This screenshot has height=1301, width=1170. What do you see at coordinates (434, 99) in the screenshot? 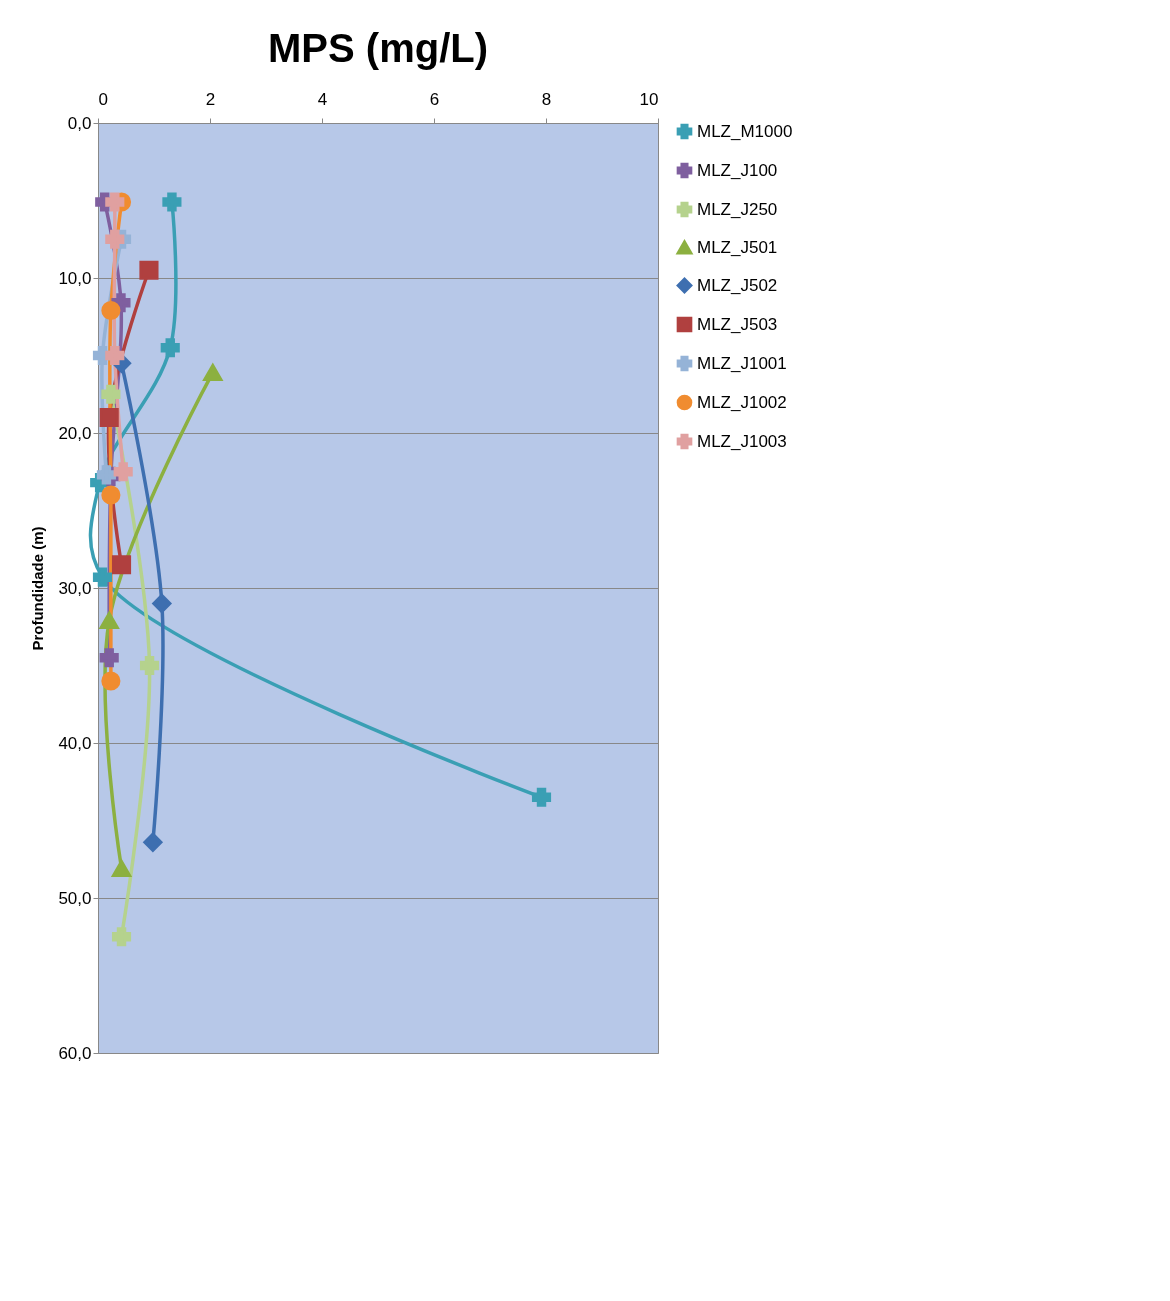
I see `x-tick-label: 6` at bounding box center [434, 99].